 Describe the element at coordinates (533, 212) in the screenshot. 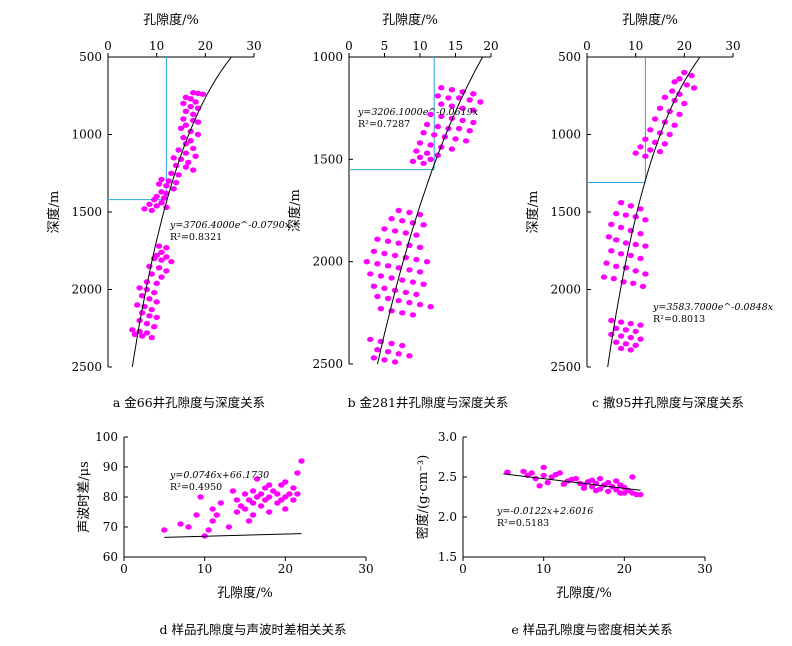

I see `y-axis-label: 深度/m` at that location.